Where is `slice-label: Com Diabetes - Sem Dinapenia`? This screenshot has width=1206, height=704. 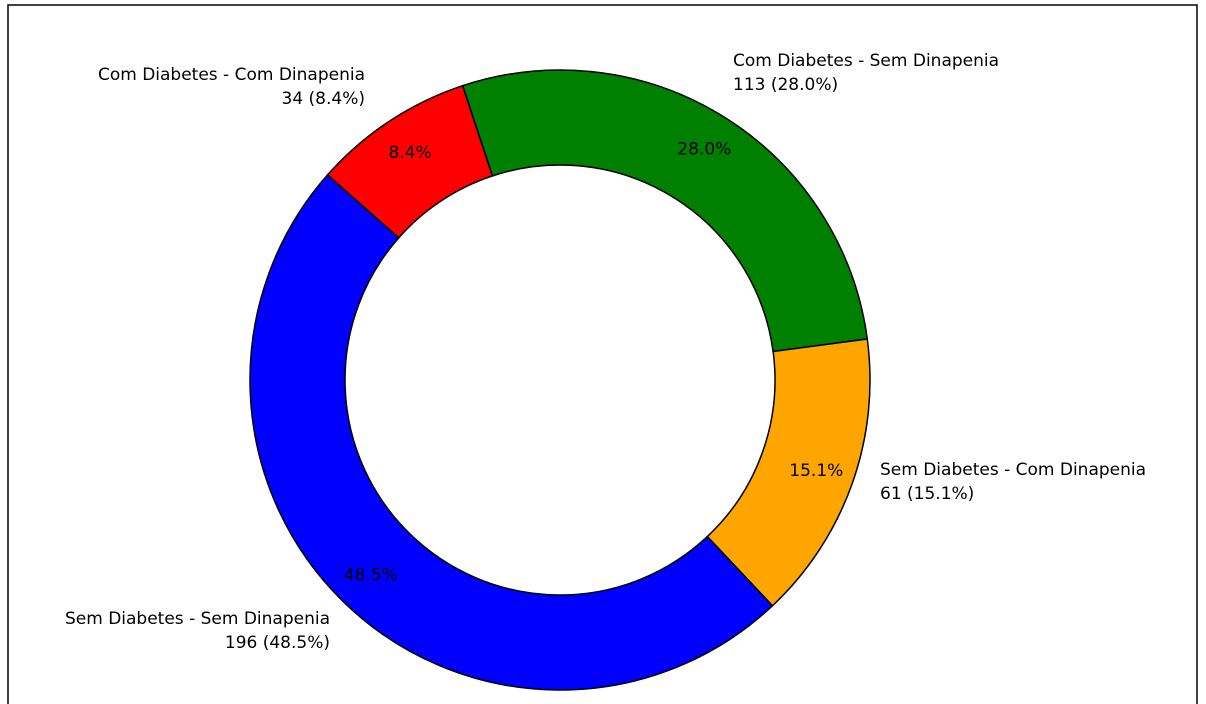 slice-label: Com Diabetes - Sem Dinapenia is located at coordinates (866, 61).